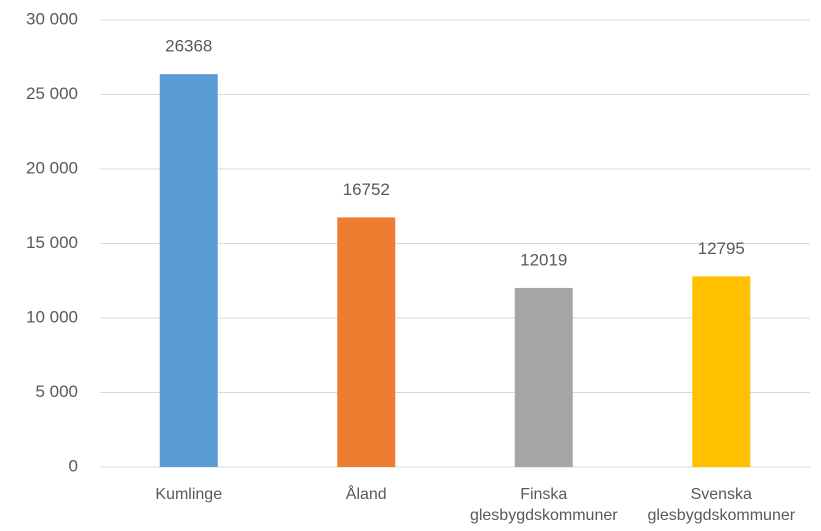 The height and width of the screenshot is (531, 821). Describe the element at coordinates (52, 316) in the screenshot. I see `y-tick-label: 10 000` at that location.